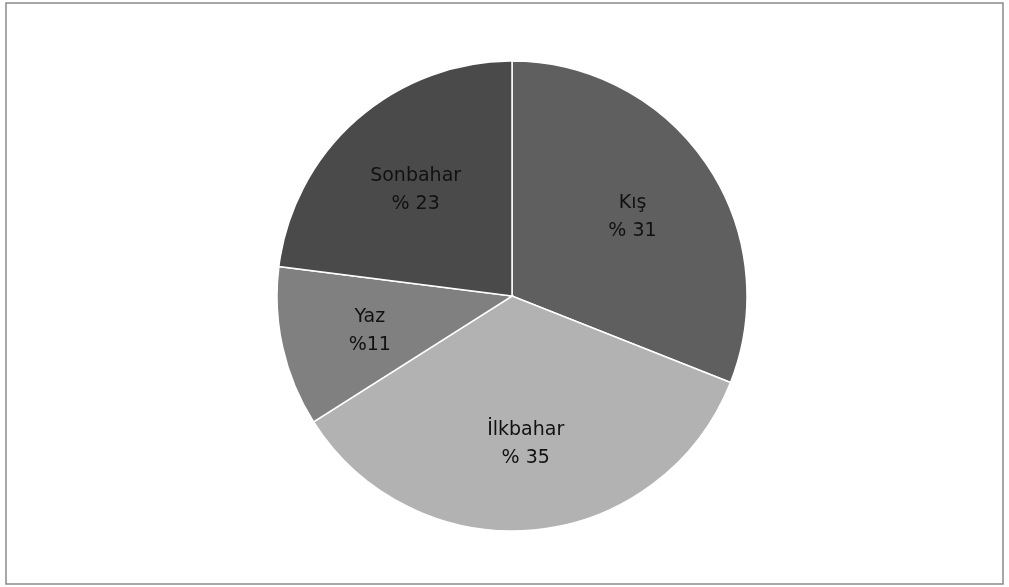 This screenshot has width=1009, height=587. What do you see at coordinates (526, 428) in the screenshot?
I see `slice-label: İlkbahar` at bounding box center [526, 428].